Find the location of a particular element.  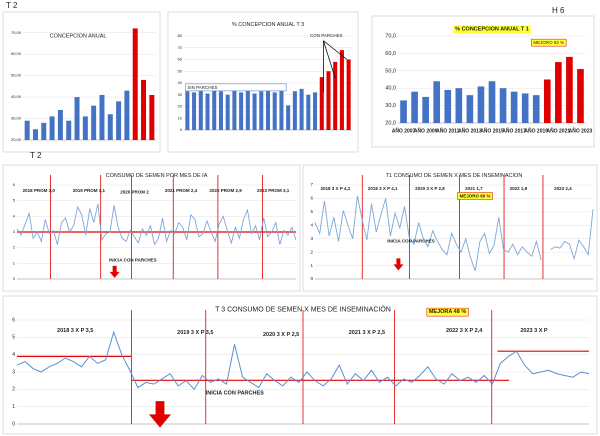

annotation: 2019 3 X P 4,1 is located at coordinates (383, 188).